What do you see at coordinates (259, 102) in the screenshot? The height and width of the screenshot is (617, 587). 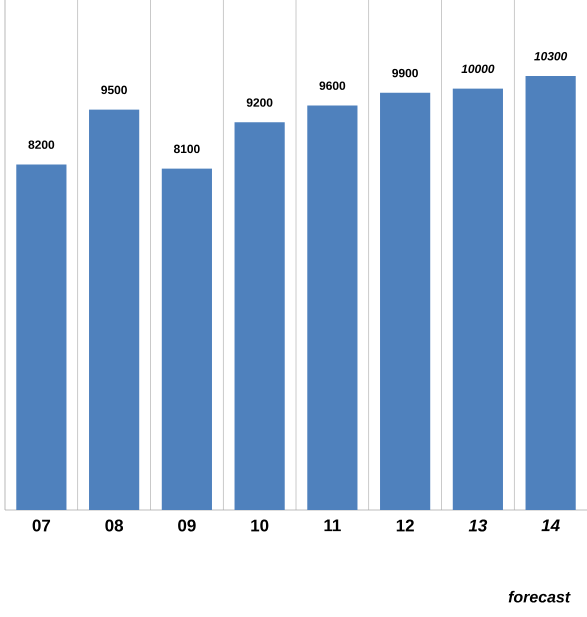 I see `data-label: 9200` at bounding box center [259, 102].